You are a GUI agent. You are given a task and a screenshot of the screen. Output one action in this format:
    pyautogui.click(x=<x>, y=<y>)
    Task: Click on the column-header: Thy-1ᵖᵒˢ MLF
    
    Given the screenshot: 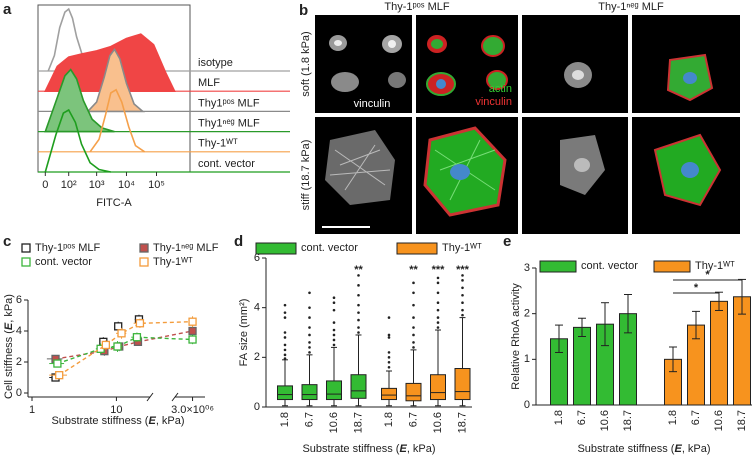 What is the action you would take?
    pyautogui.click(x=417, y=7)
    